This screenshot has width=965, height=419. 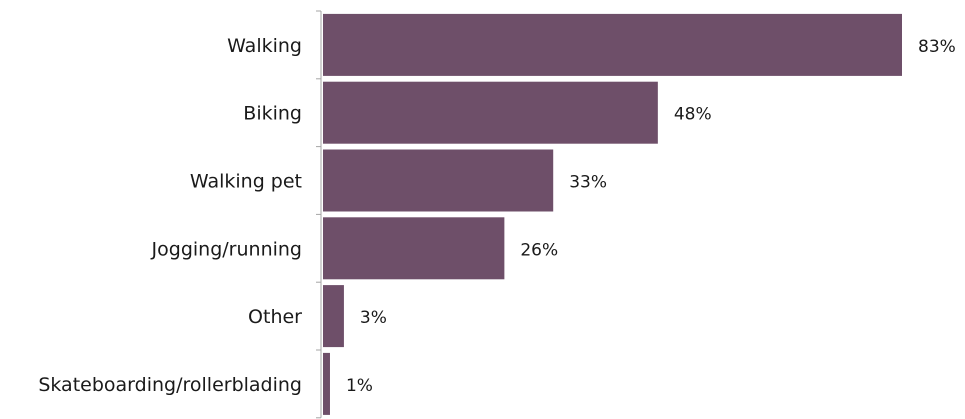 I want to click on data-label: 3%, so click(x=373, y=318).